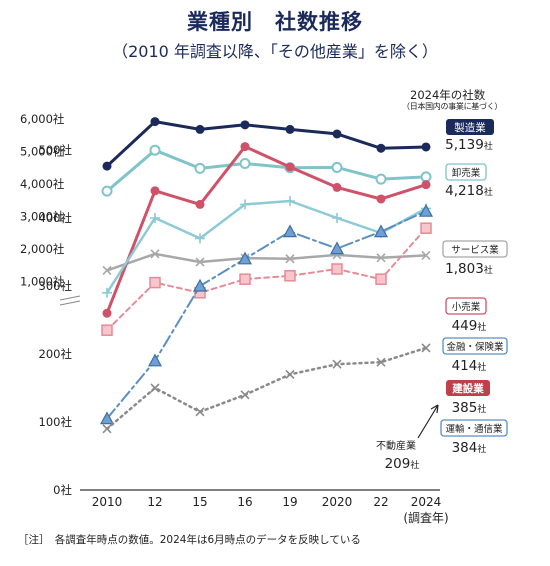 This screenshot has height=566, width=550. I want to click on y-tick-label: 500社, so click(56, 150).